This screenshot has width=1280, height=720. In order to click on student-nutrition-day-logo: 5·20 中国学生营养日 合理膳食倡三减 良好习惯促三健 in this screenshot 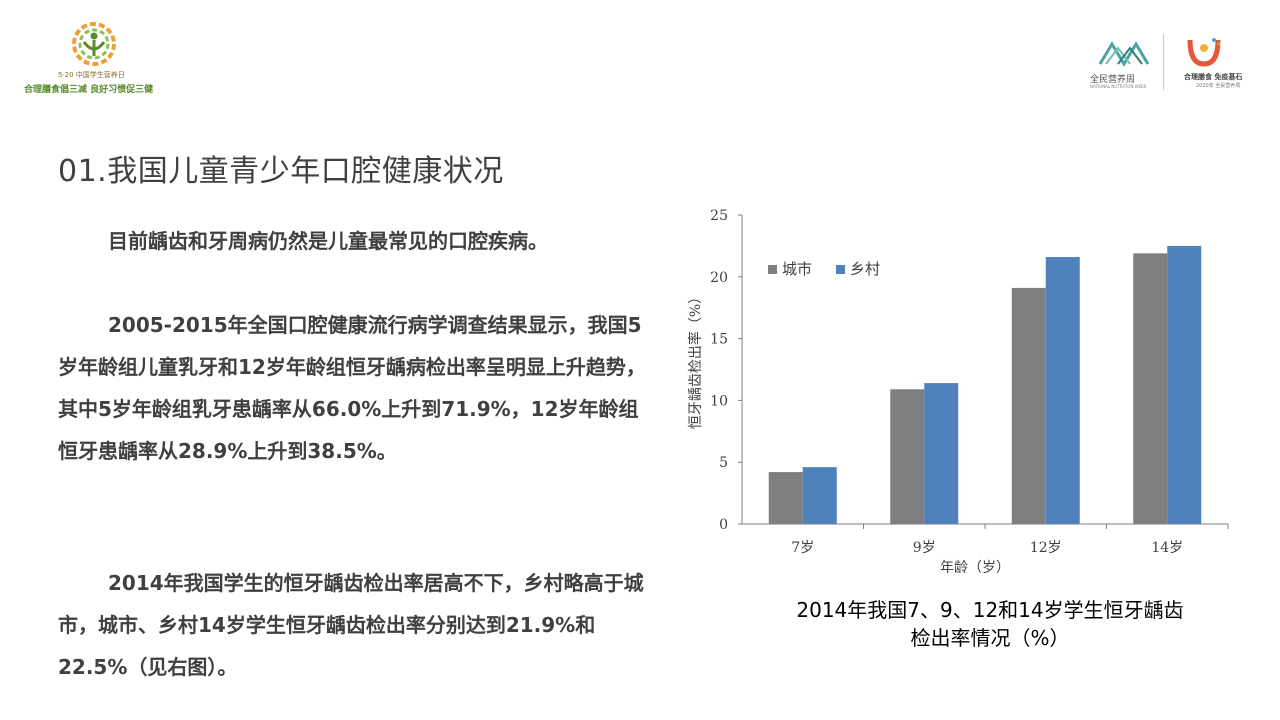, I will do `click(94, 60)`.